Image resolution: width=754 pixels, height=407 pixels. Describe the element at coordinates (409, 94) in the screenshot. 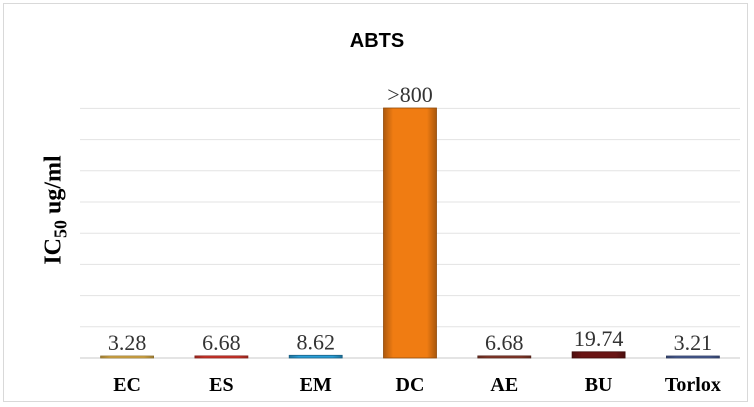

I see `data-label-dc: >800` at that location.